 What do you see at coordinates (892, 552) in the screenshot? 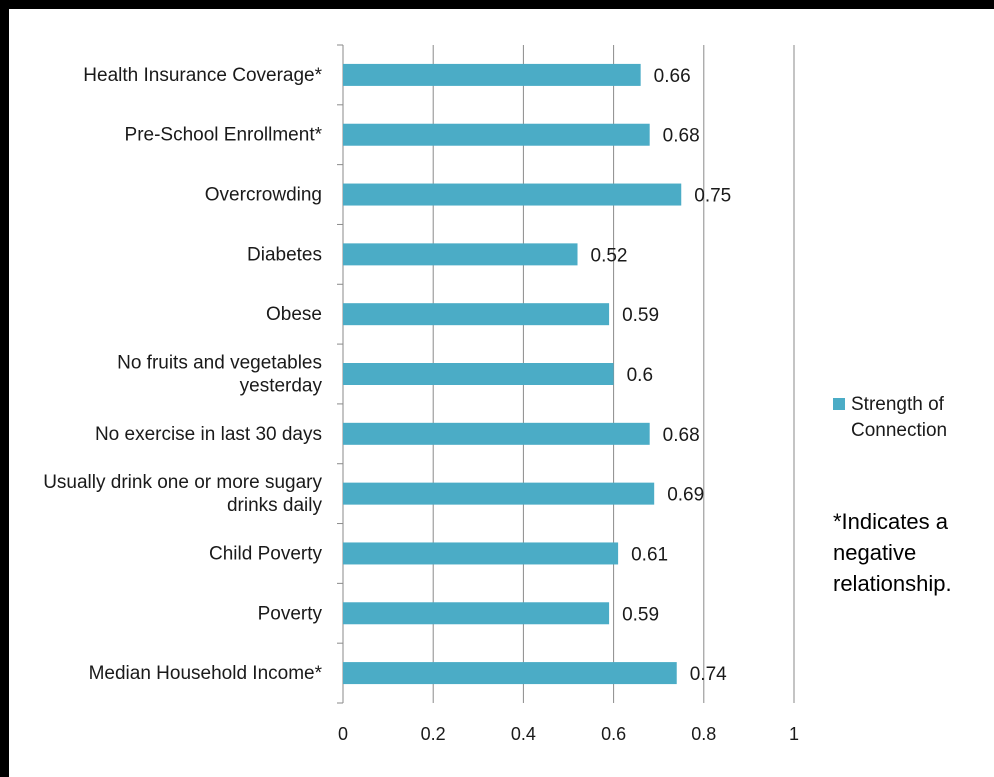
I see `negative-relationship-note: *Indicates a negative relationship.` at bounding box center [892, 552].